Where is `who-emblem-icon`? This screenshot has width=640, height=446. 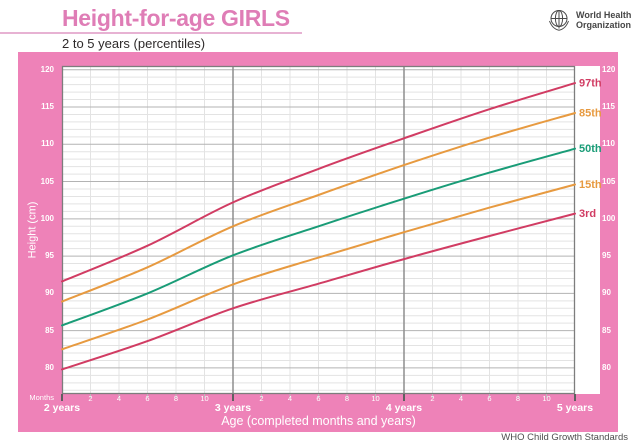
who-emblem-icon is located at coordinates (559, 20).